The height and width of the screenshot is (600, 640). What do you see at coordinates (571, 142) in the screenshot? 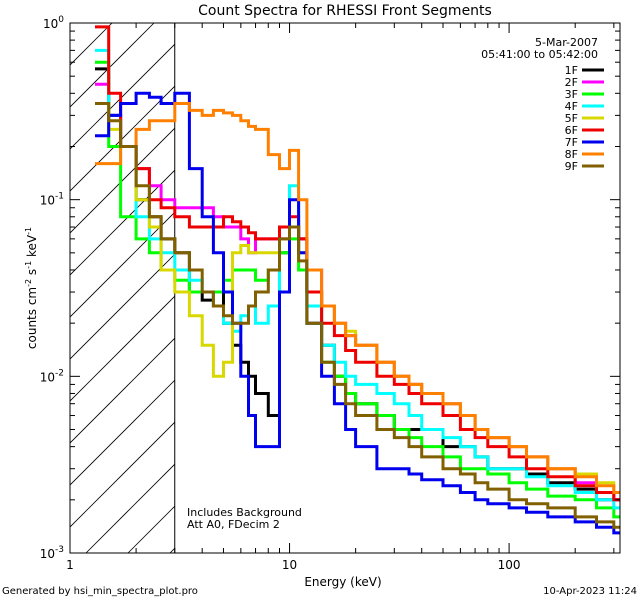
I see `legend-label-7F: 7F` at bounding box center [571, 142].